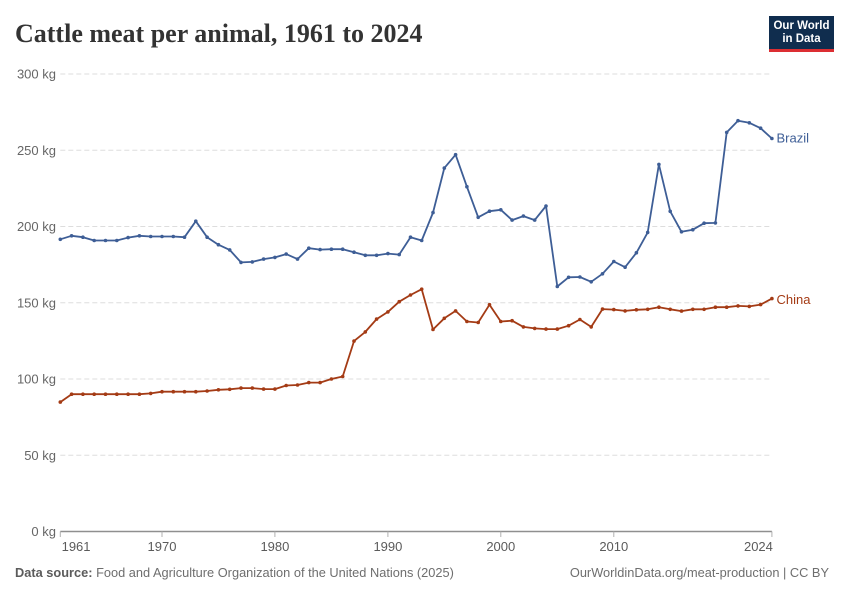 The width and height of the screenshot is (850, 600). Describe the element at coordinates (40, 455) in the screenshot. I see `svg-text: 50 kg` at that location.